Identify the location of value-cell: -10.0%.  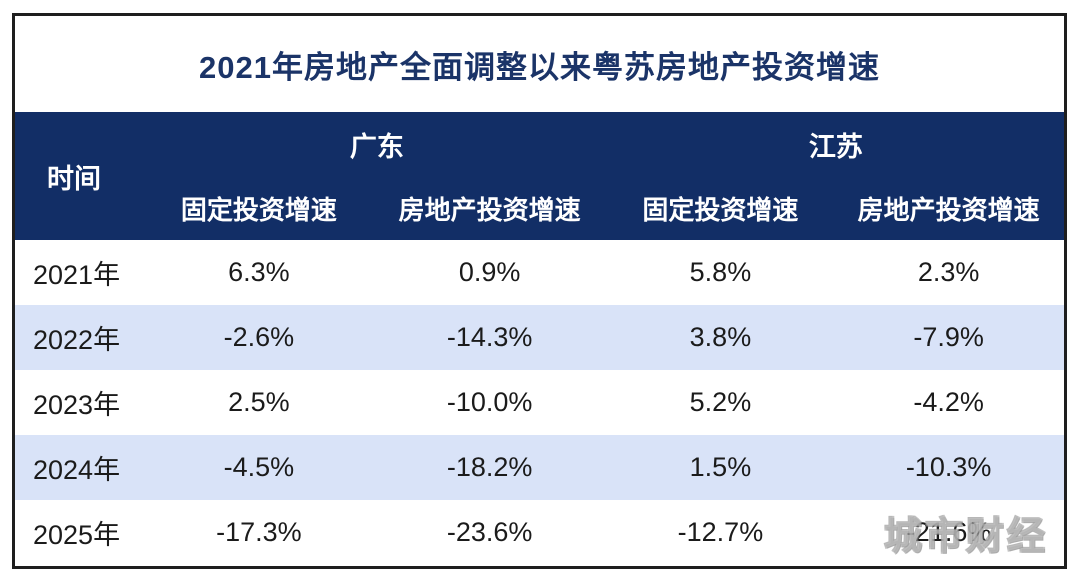
(489, 402).